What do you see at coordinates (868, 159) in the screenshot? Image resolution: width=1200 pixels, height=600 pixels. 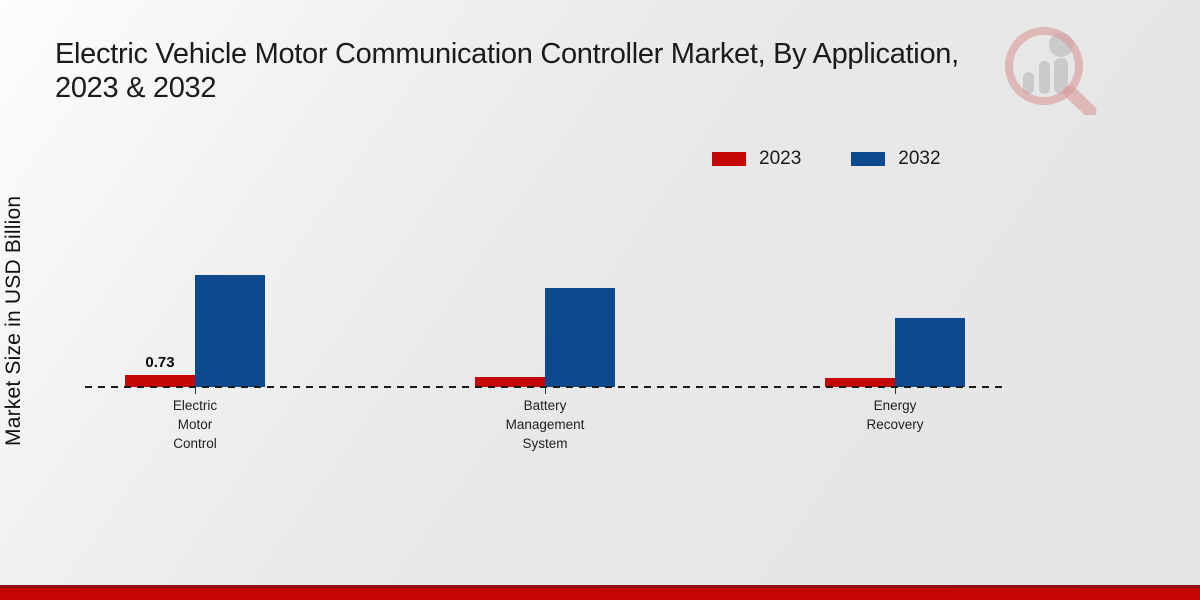 I see `legend-swatch-2032` at bounding box center [868, 159].